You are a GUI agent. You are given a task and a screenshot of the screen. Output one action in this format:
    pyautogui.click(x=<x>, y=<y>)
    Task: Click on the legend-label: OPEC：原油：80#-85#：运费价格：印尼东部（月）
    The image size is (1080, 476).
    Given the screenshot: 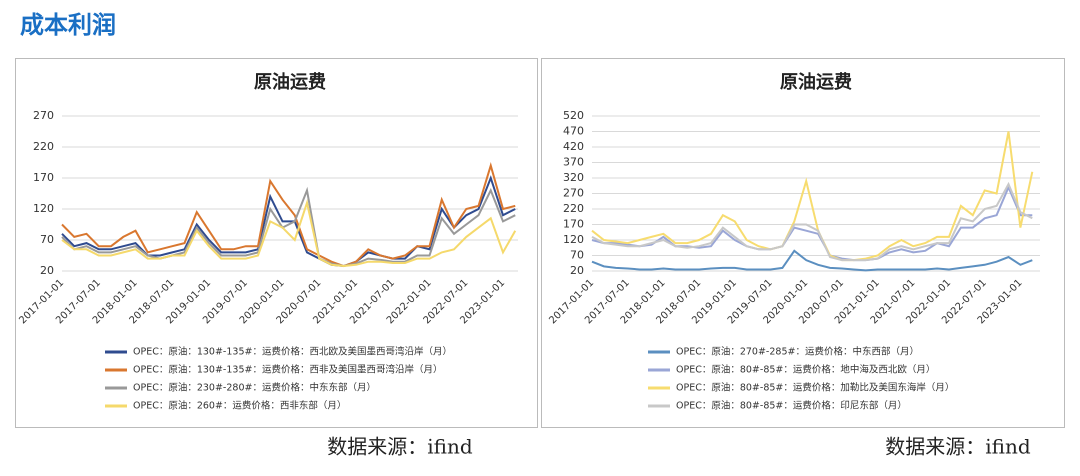 What is the action you would take?
    pyautogui.click(x=791, y=406)
    